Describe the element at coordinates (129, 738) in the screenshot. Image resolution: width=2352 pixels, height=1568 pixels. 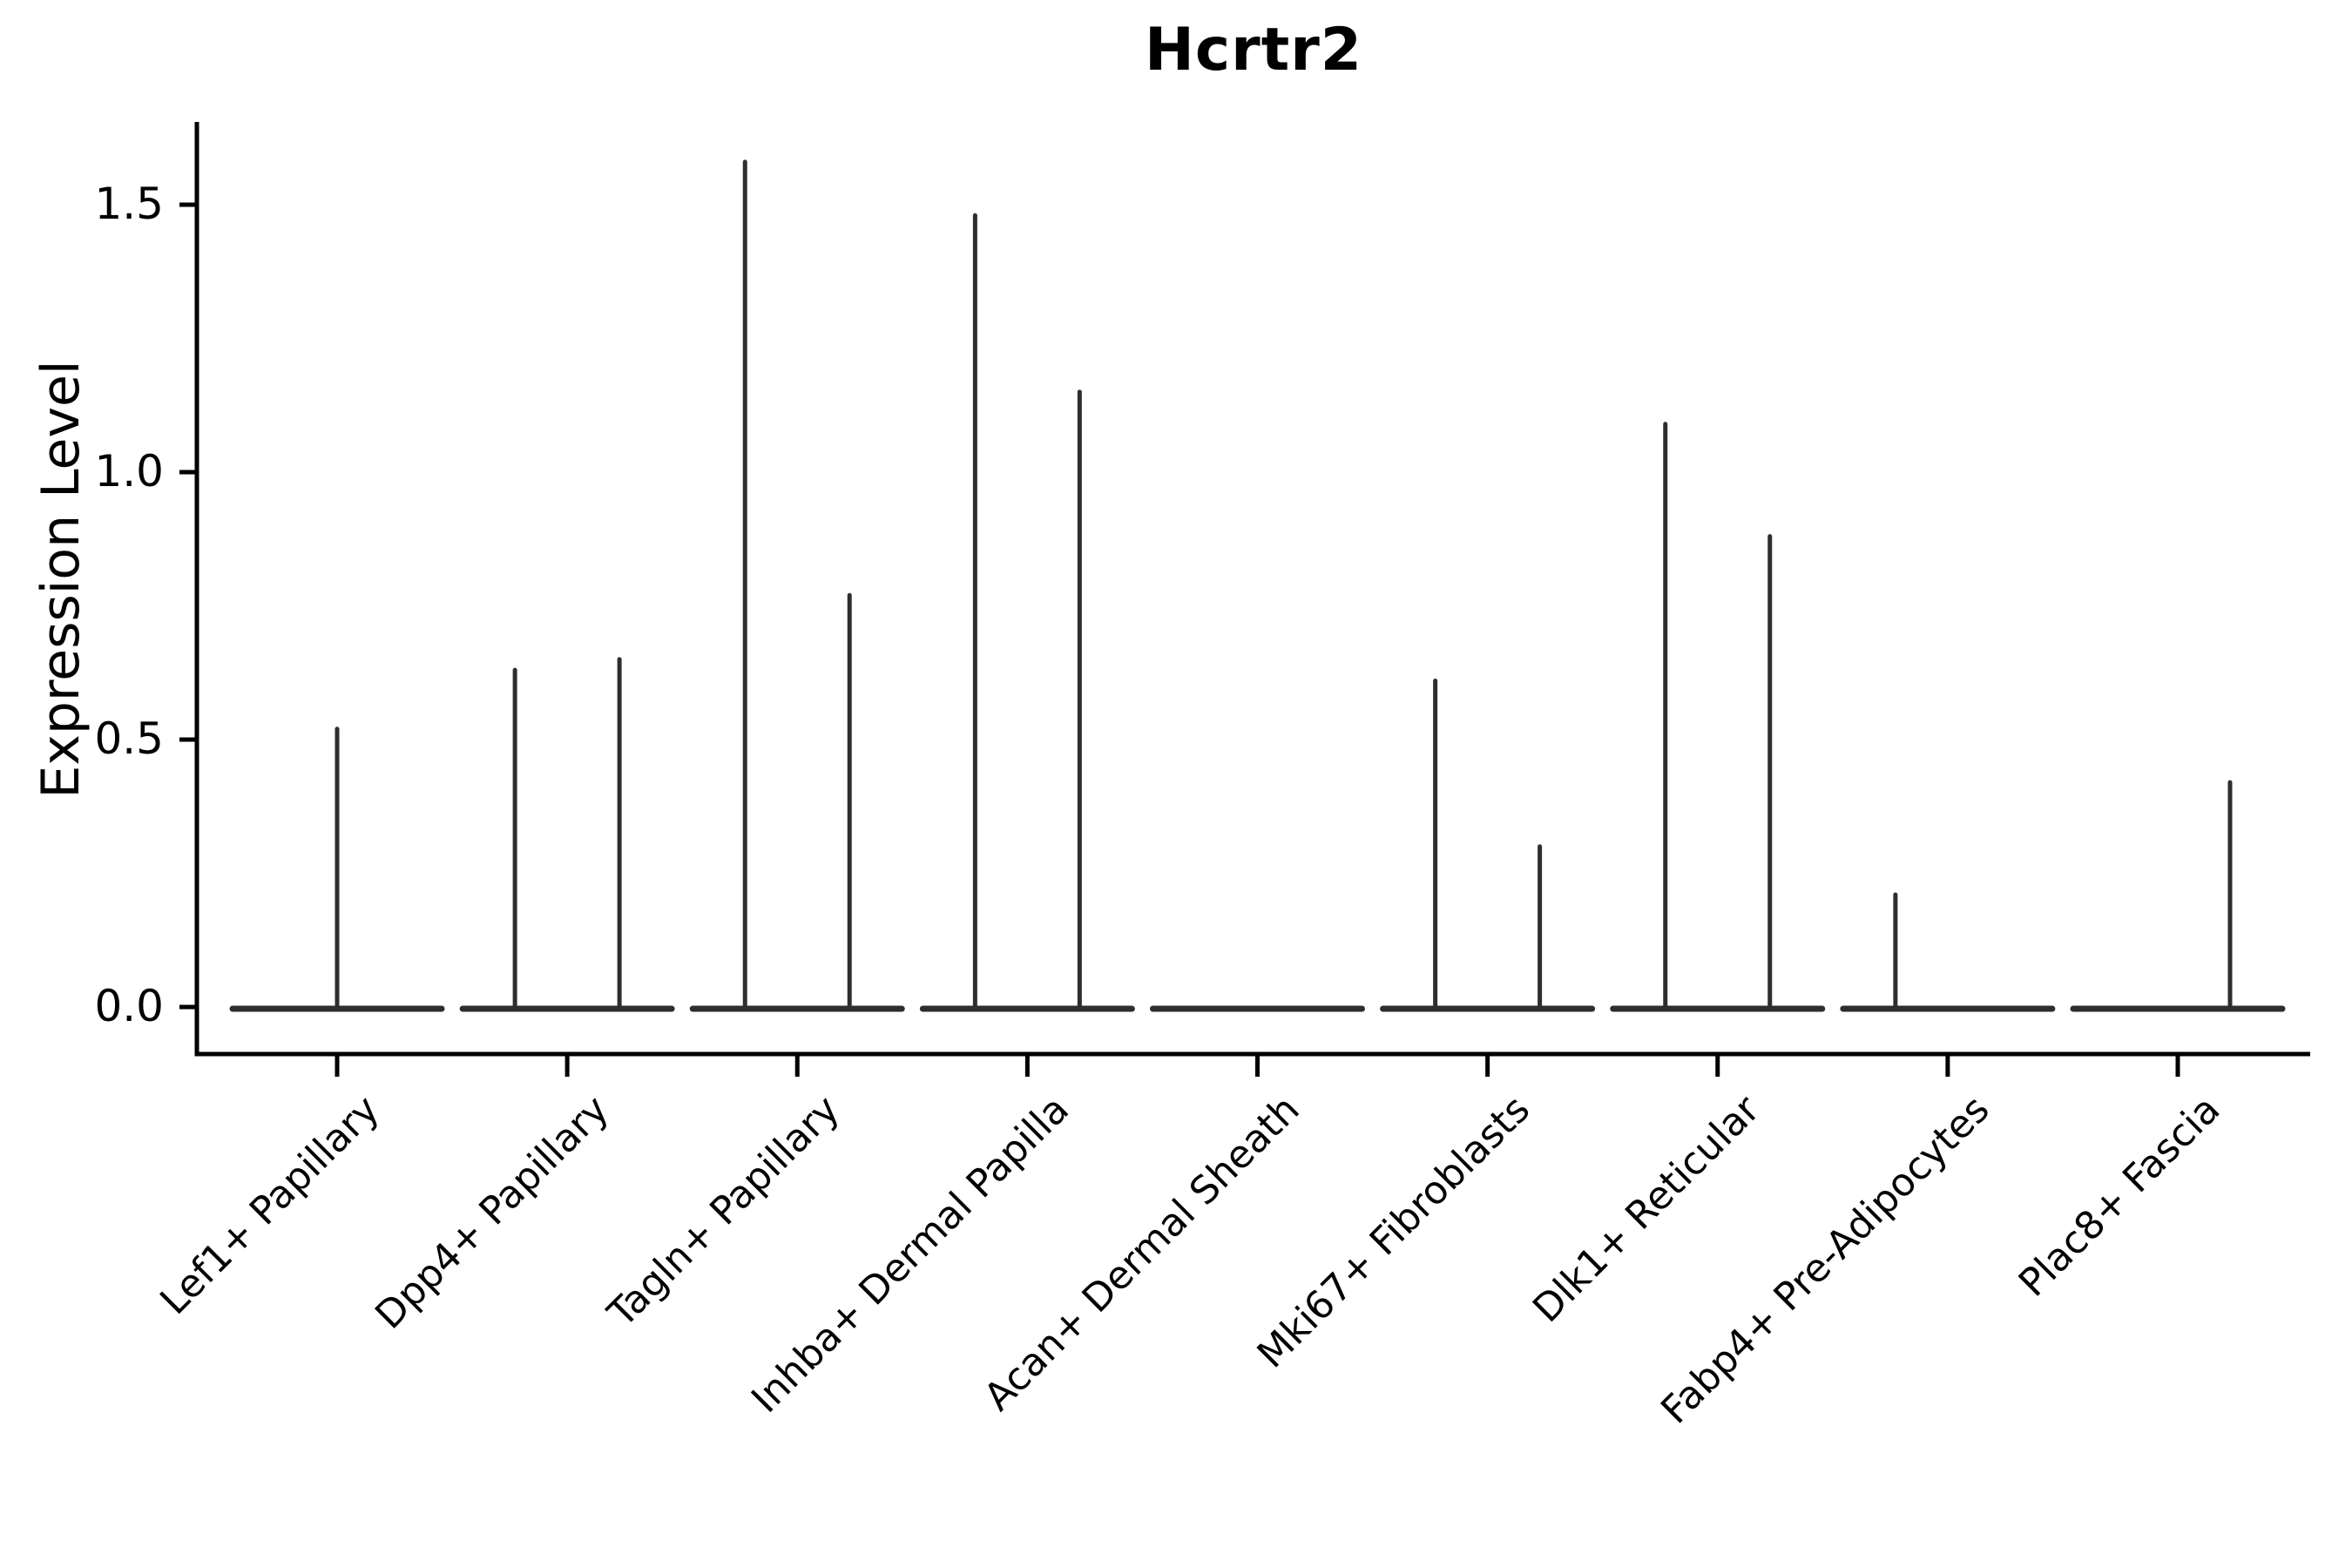
I see `y-tick-label: 0.5` at that location.